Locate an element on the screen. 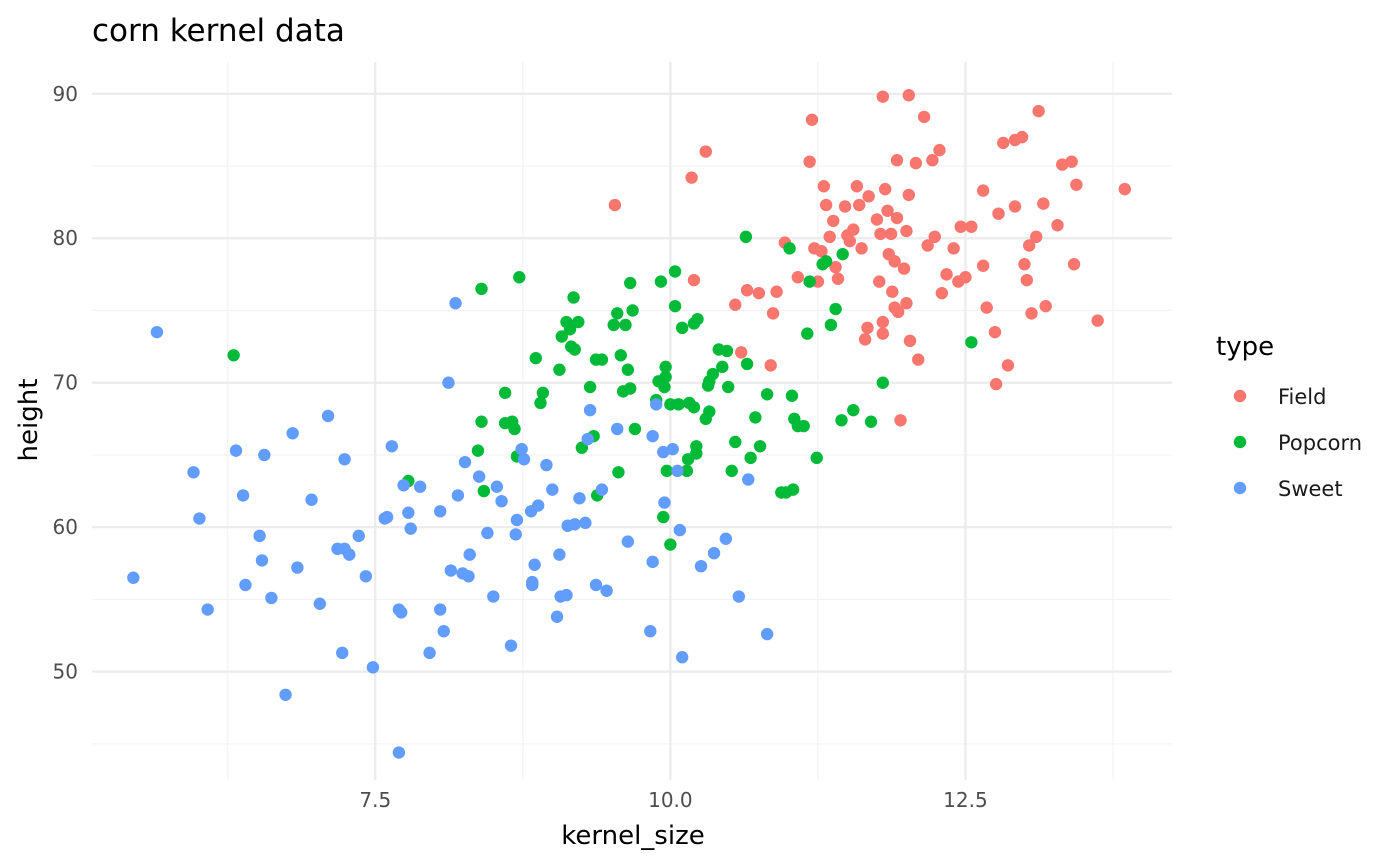 The height and width of the screenshot is (865, 1400). x-tick-label: 10.0 is located at coordinates (670, 800).